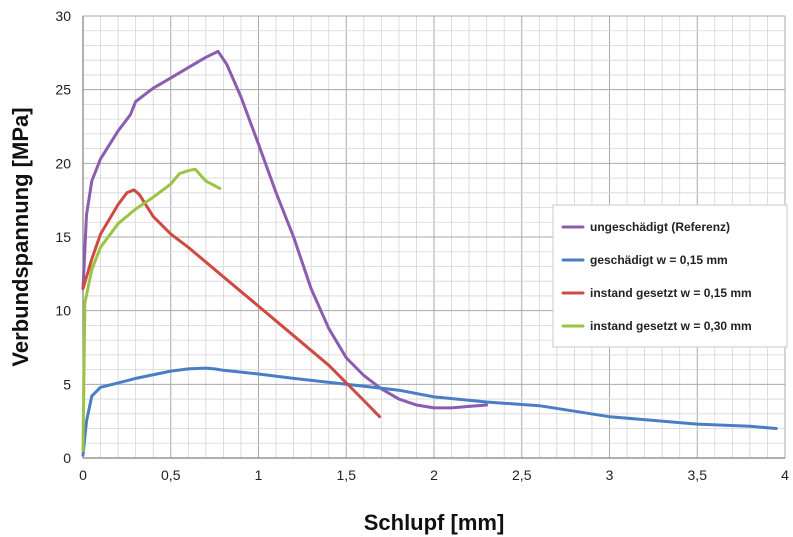 The image size is (793, 537). What do you see at coordinates (785, 475) in the screenshot?
I see `x-tick-label: 4` at bounding box center [785, 475].